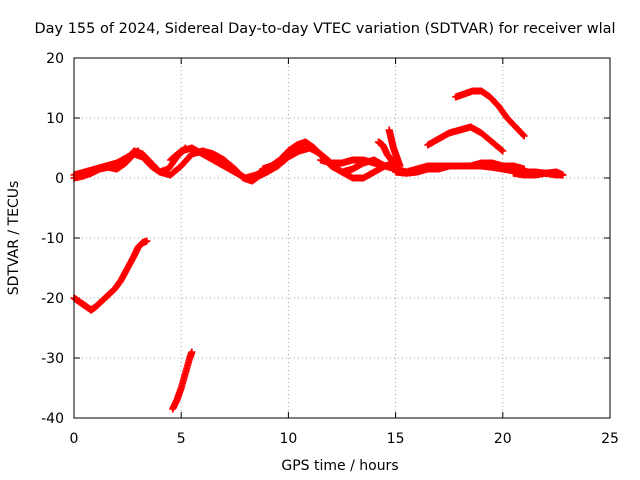 This screenshot has height=480, width=640. I want to click on x-tick-label: 0, so click(74, 439).